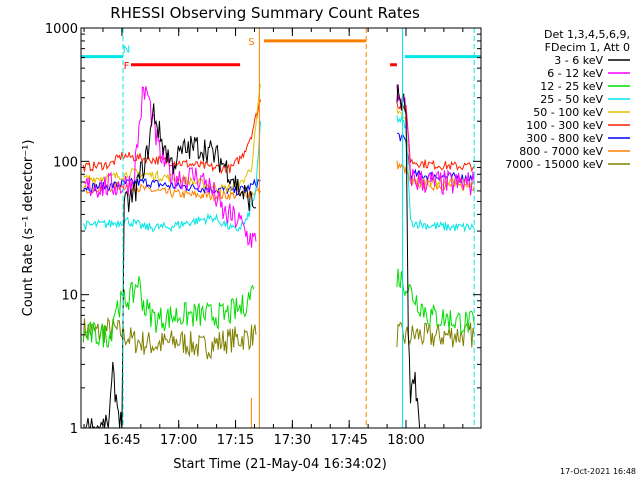 This screenshot has height=480, width=640. Describe the element at coordinates (127, 66) in the screenshot. I see `annotation-label-f: F` at that location.